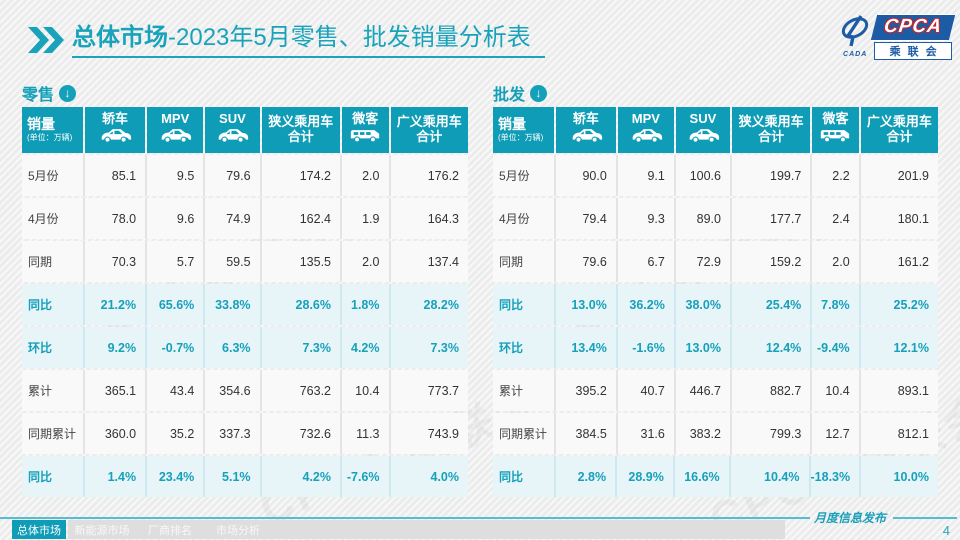 Image resolution: width=960 pixels, height=540 pixels. What do you see at coordinates (523, 130) in the screenshot?
I see `sales-volume-header: 销量 (单位：万辆)` at bounding box center [523, 130].